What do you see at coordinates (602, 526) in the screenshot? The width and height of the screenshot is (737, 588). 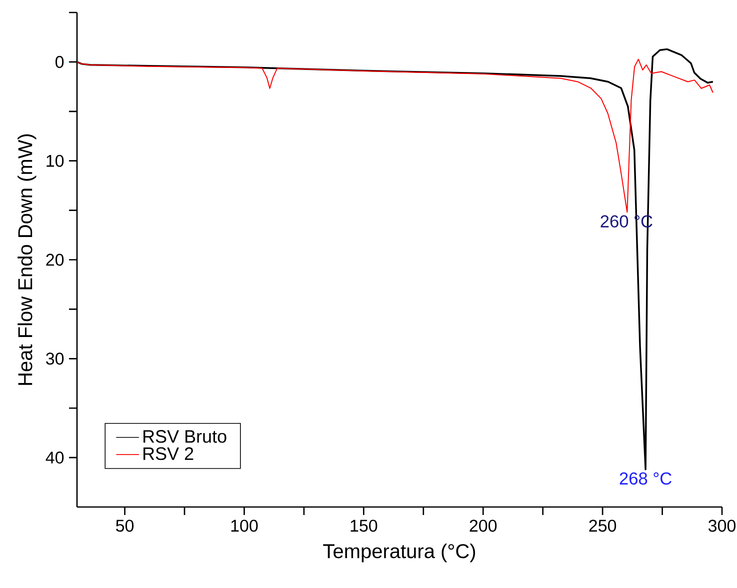 I see `x-tick-label: 250` at bounding box center [602, 526].